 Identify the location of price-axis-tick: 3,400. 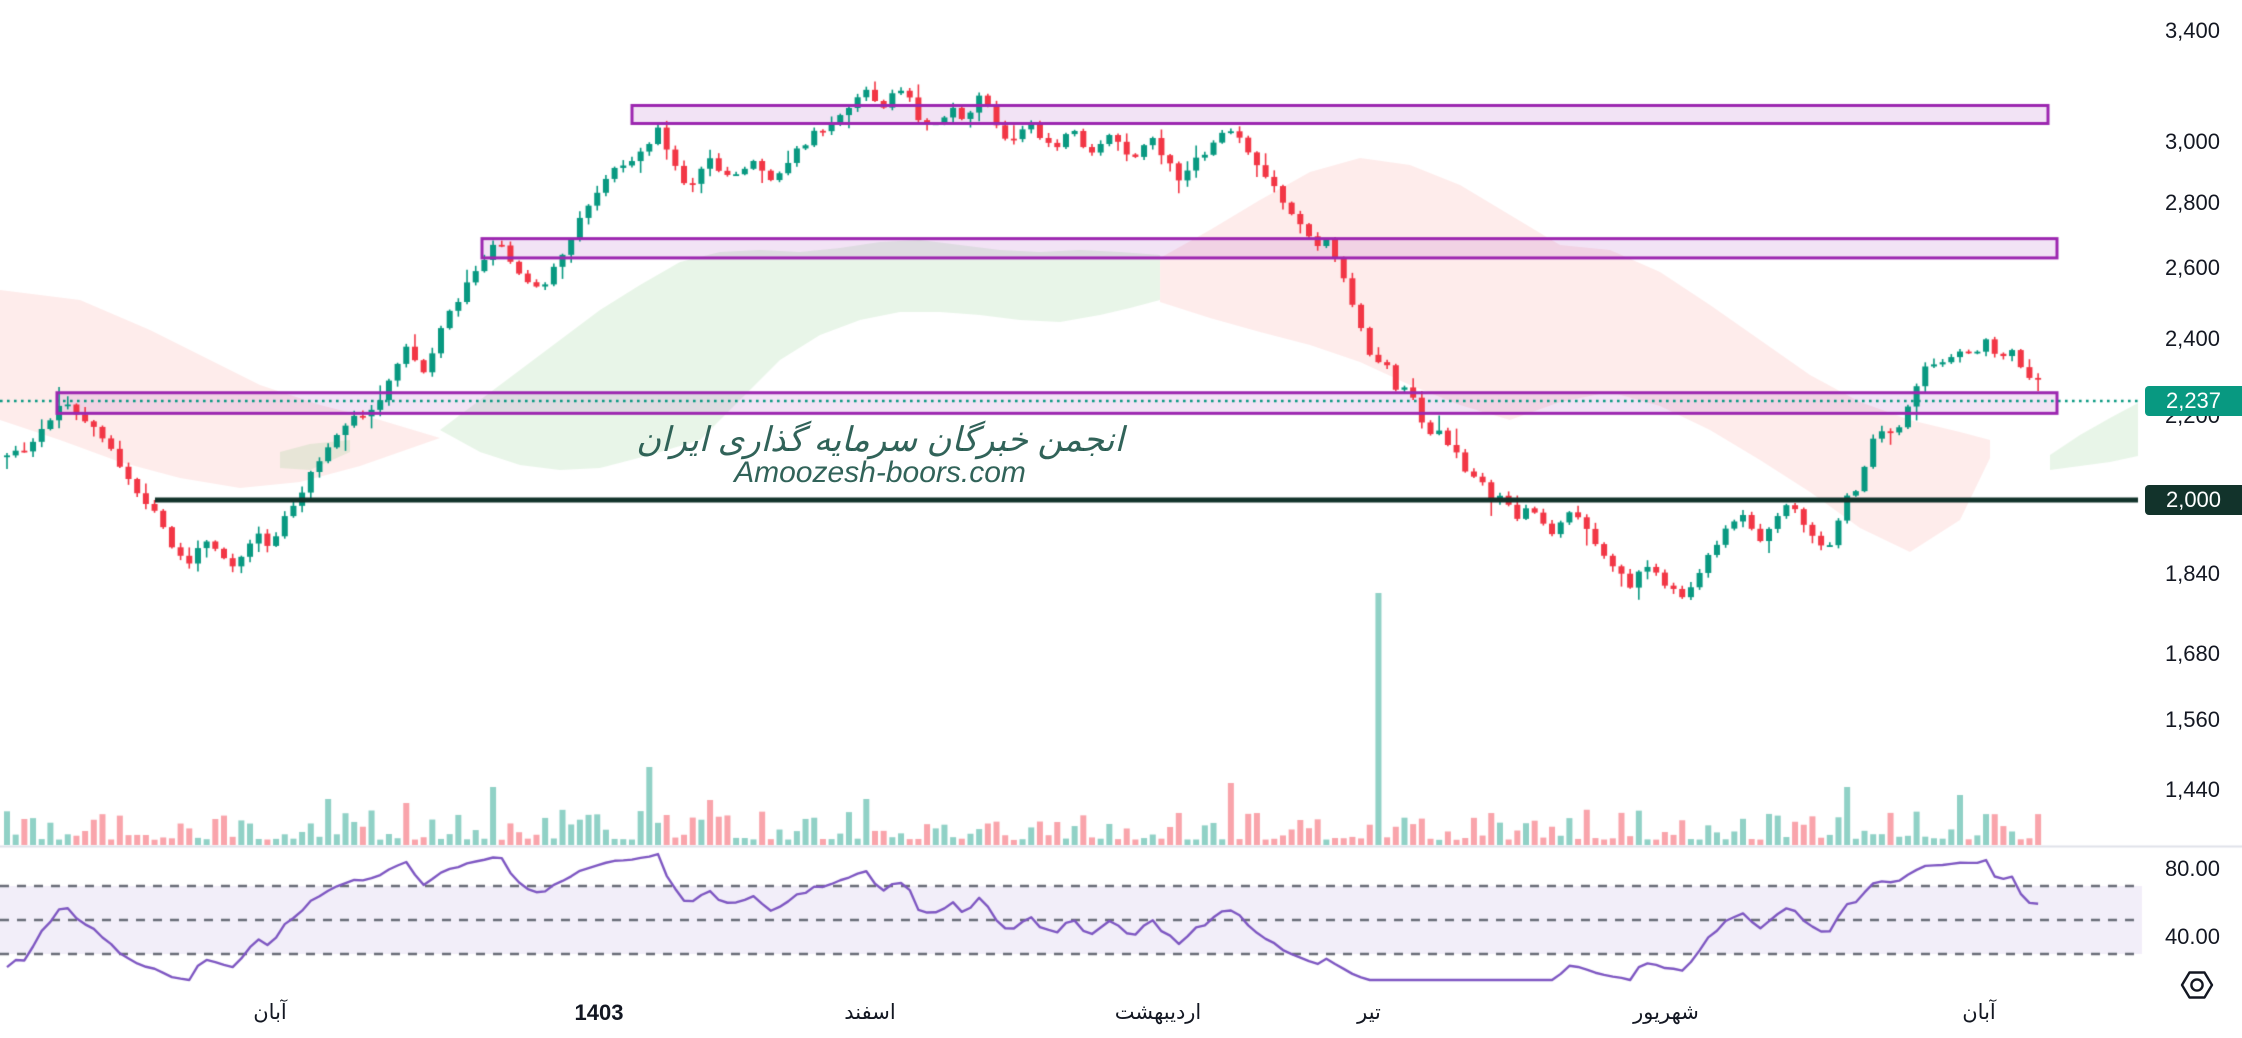
(2192, 30).